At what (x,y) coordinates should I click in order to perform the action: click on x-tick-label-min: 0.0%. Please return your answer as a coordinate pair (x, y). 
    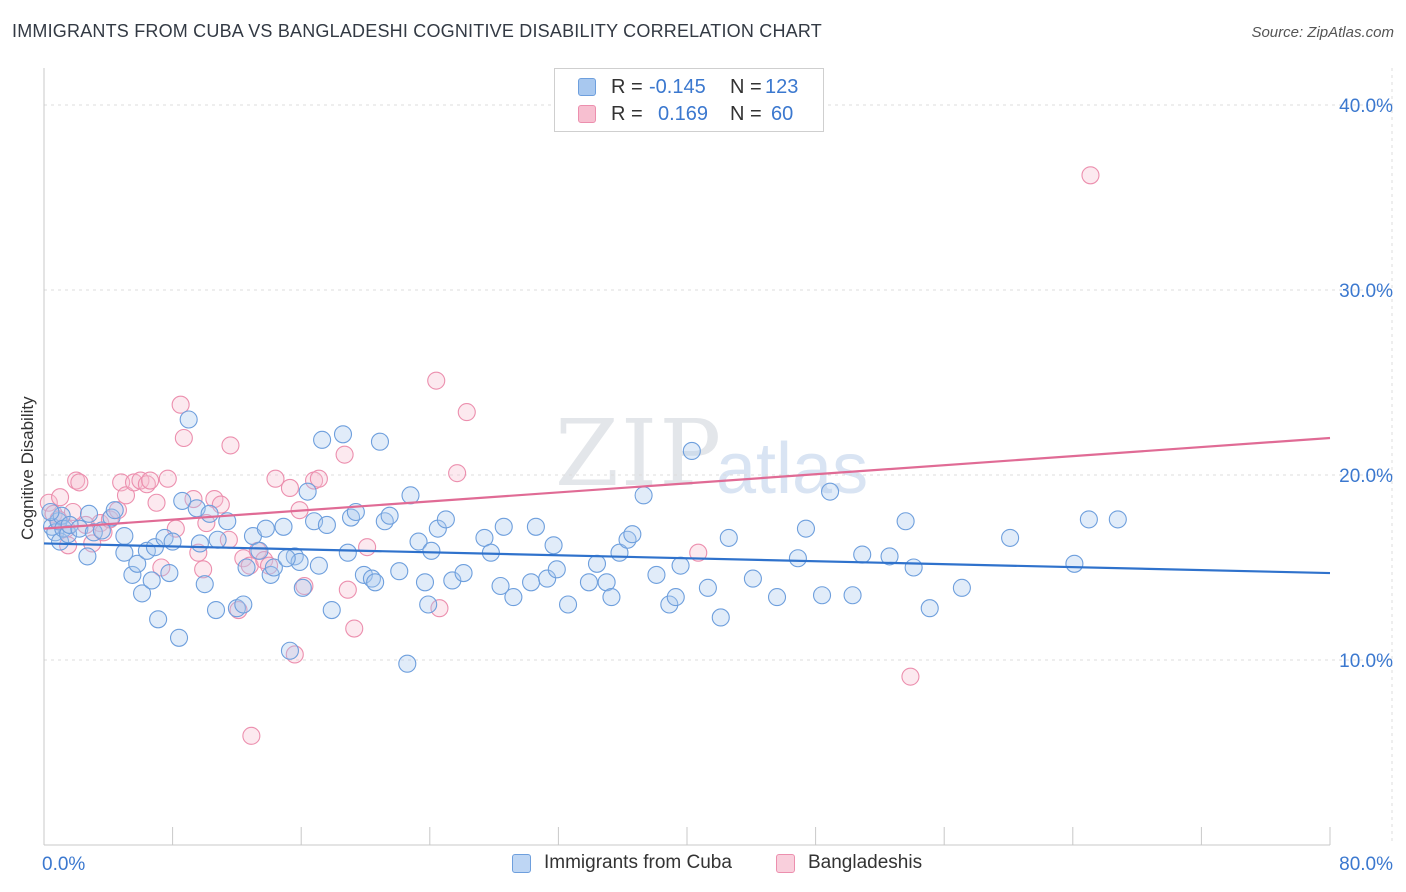
    Looking at the image, I should click on (63, 864).